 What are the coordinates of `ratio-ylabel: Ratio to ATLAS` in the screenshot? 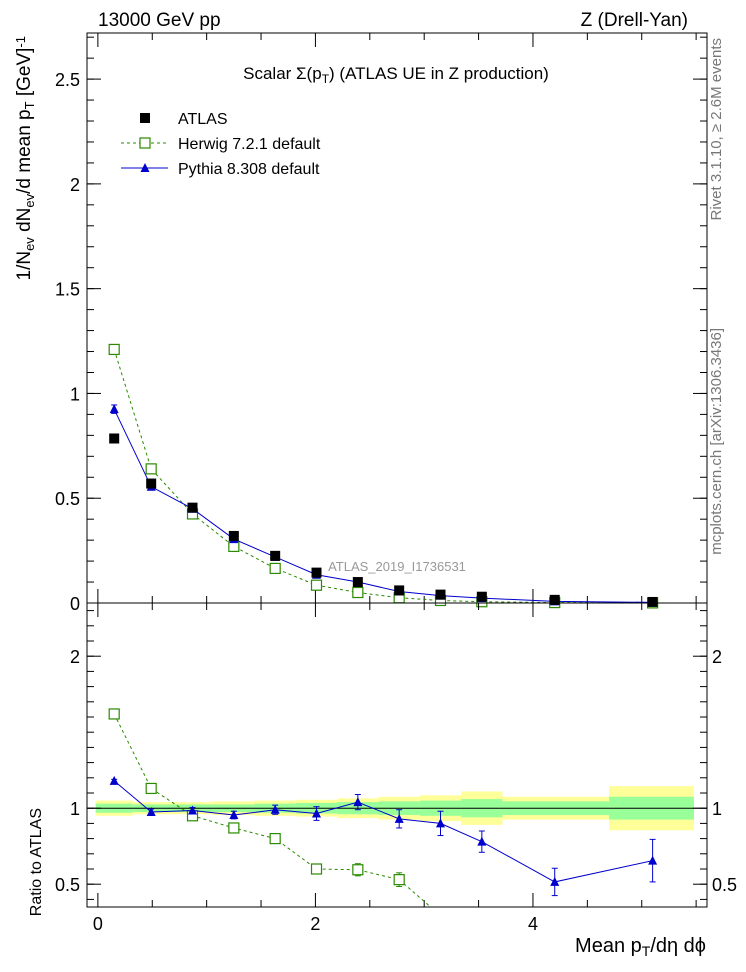 It's located at (36, 862).